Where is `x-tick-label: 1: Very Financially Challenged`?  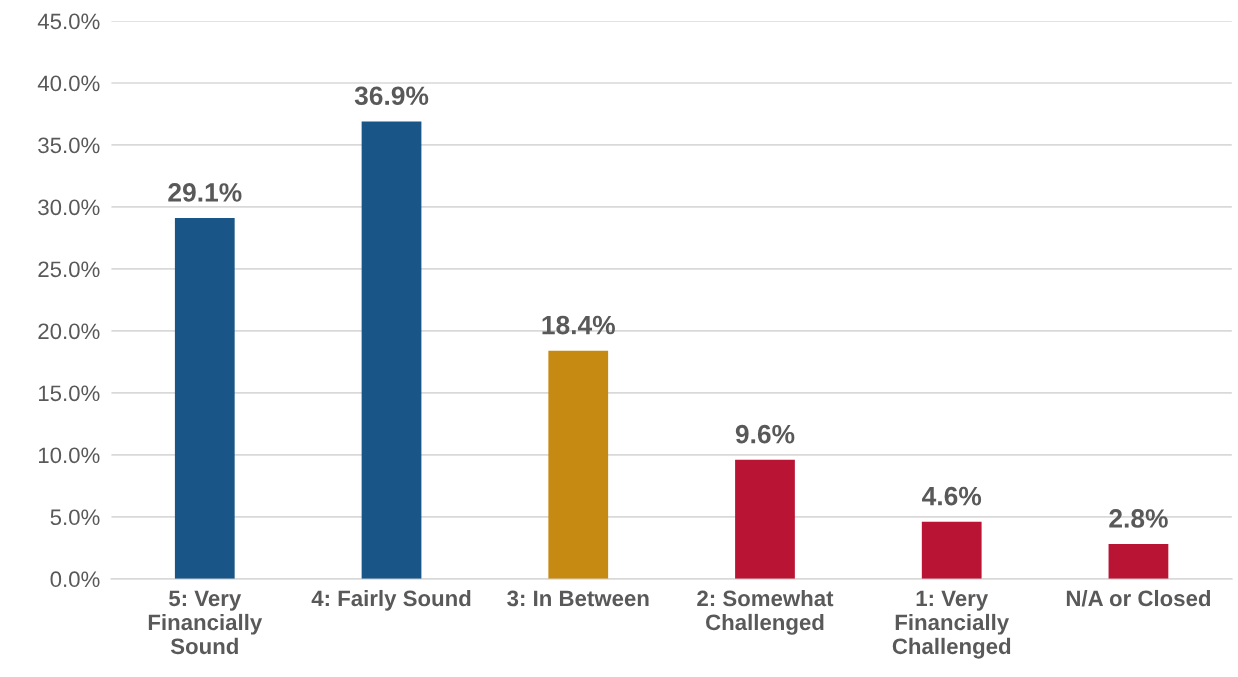 x-tick-label: 1: Very Financially Challenged is located at coordinates (951, 624).